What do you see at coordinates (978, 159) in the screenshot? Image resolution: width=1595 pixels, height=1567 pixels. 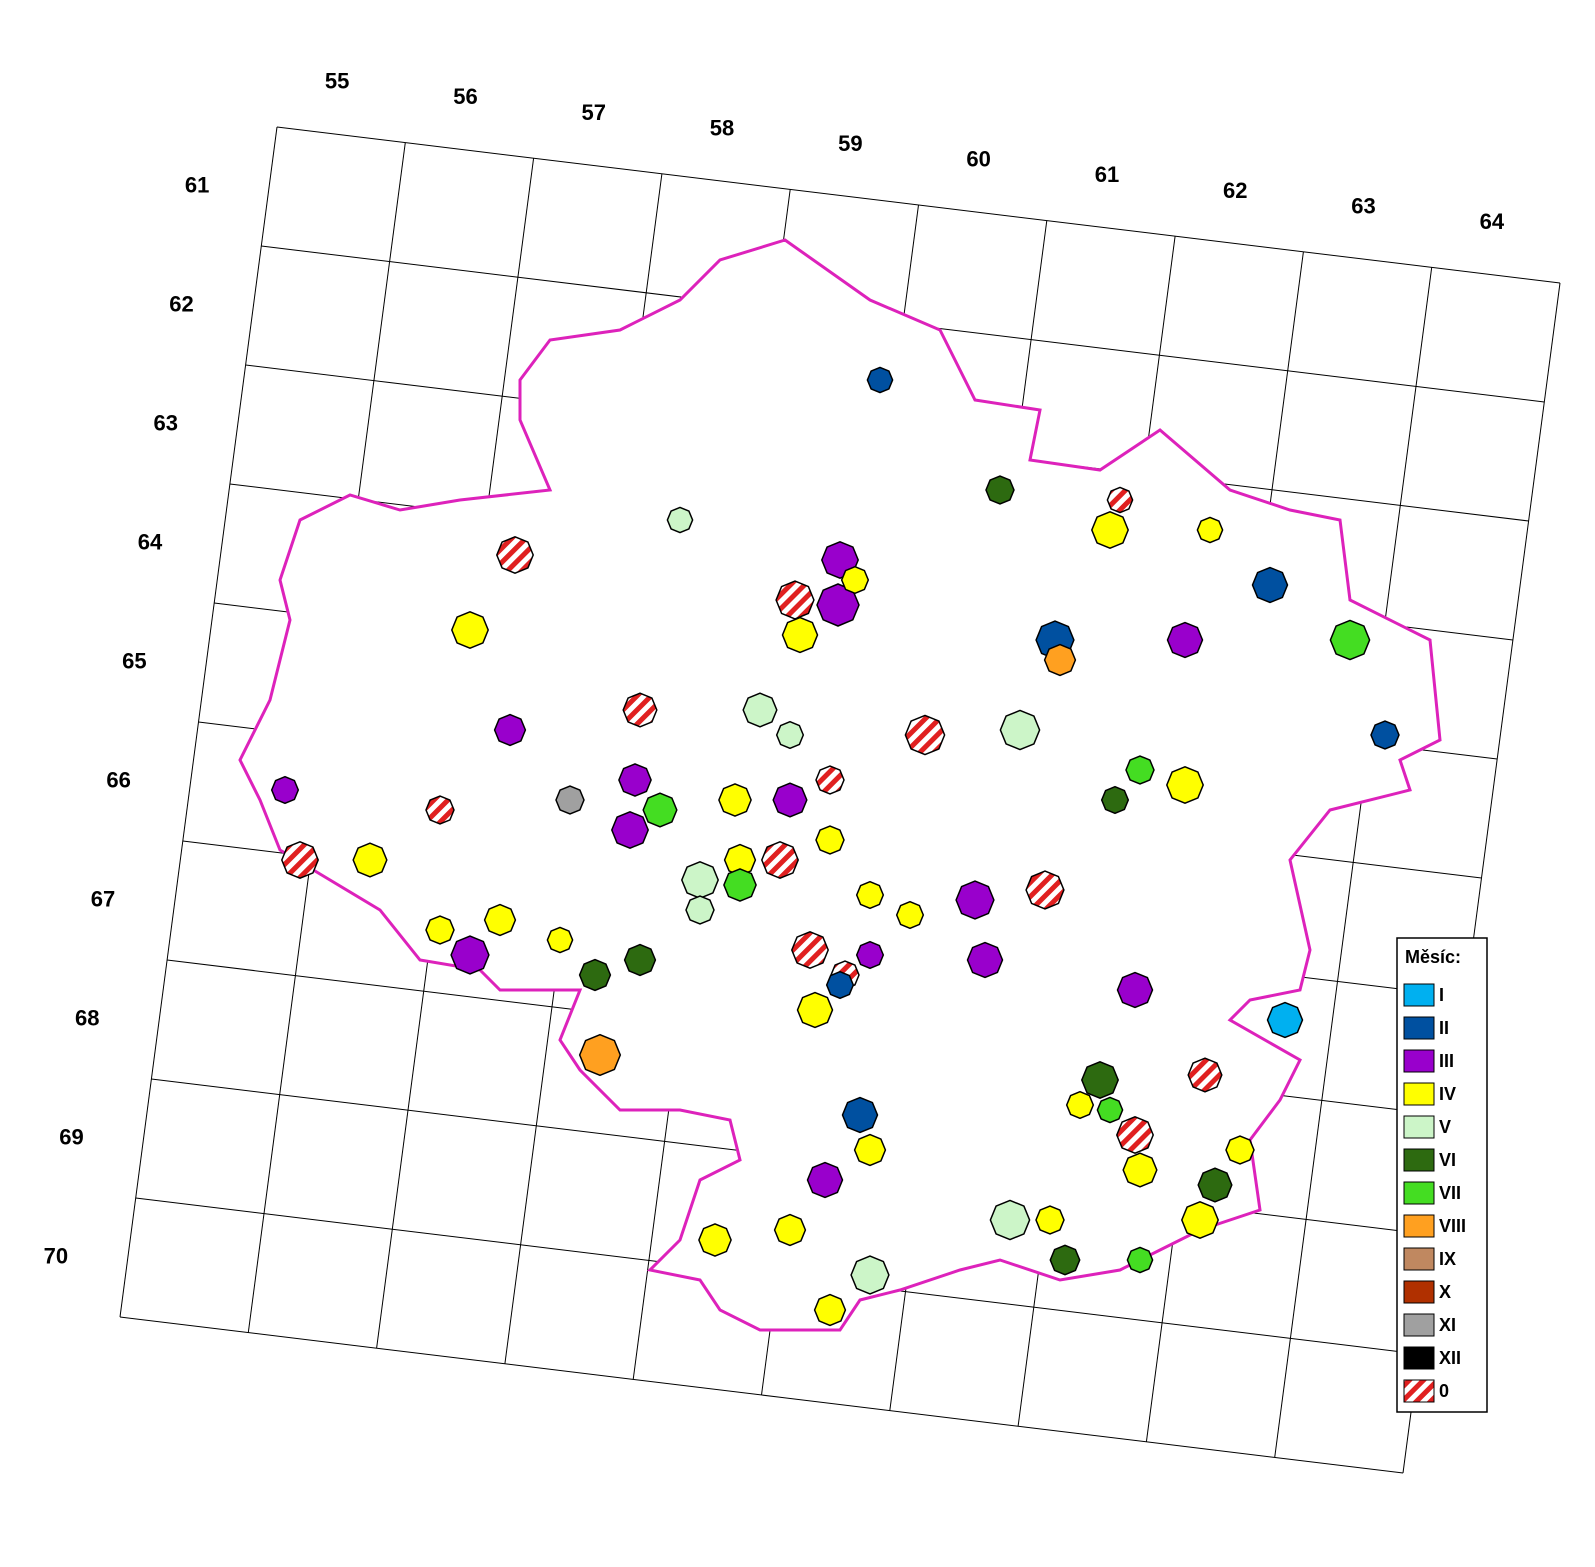 I see `column-label: 60` at bounding box center [978, 159].